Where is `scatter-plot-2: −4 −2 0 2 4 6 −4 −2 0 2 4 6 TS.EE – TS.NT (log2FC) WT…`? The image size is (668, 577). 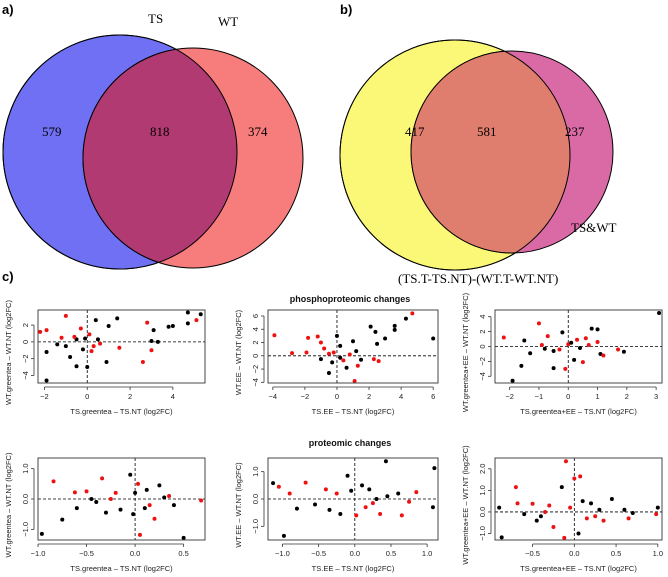
scatter-plot-2: −4 −2 0 2 4 6 −4 −2 0 2 4 6 TS.EE – TS.NT (log2FC) WT… is located at coordinates (336, 362).